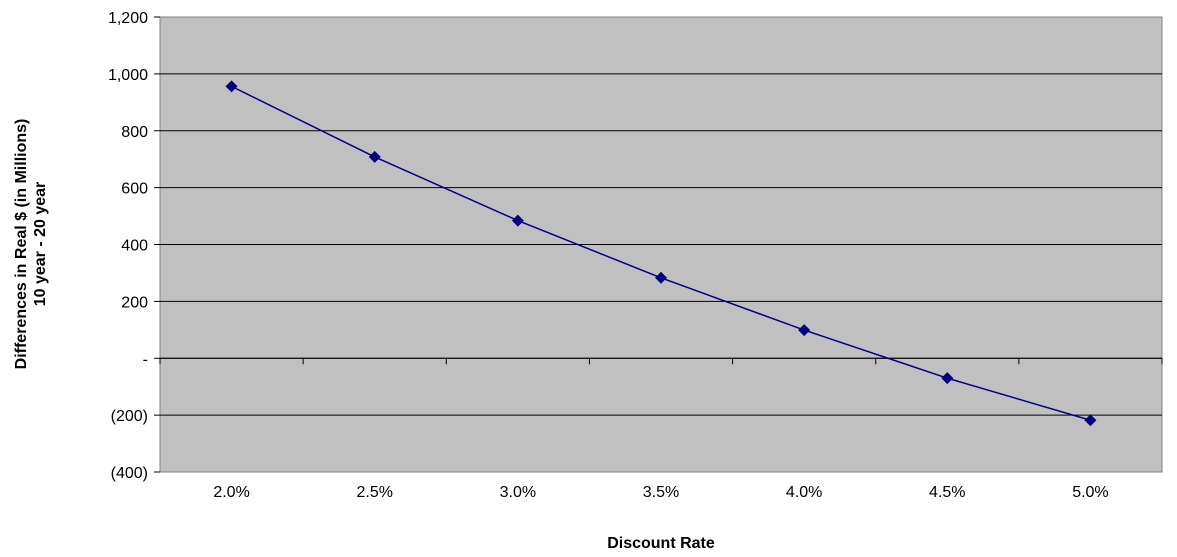  Describe the element at coordinates (129, 416) in the screenshot. I see `y-tick-label: (200)` at that location.